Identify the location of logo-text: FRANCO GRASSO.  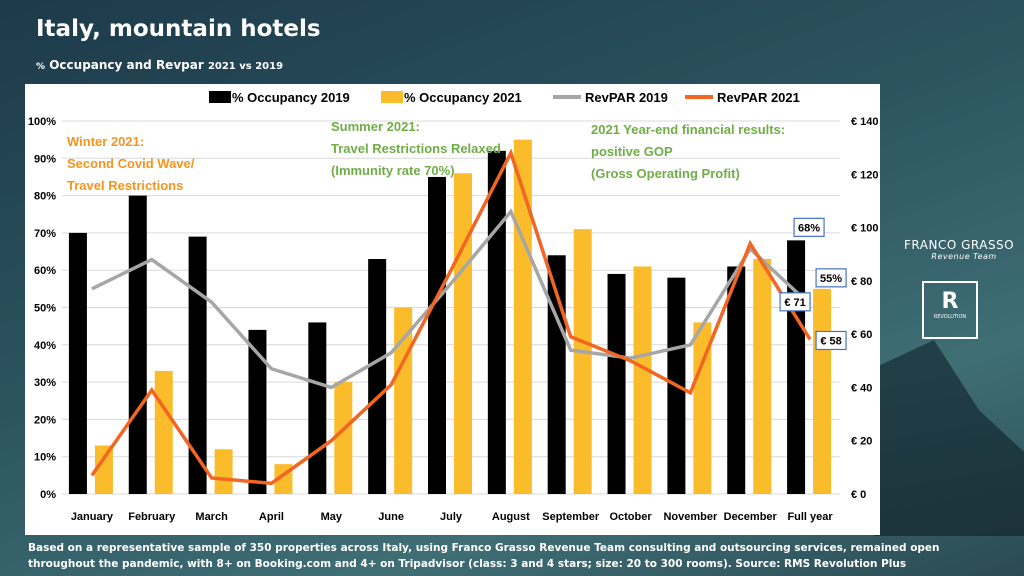
(959, 245).